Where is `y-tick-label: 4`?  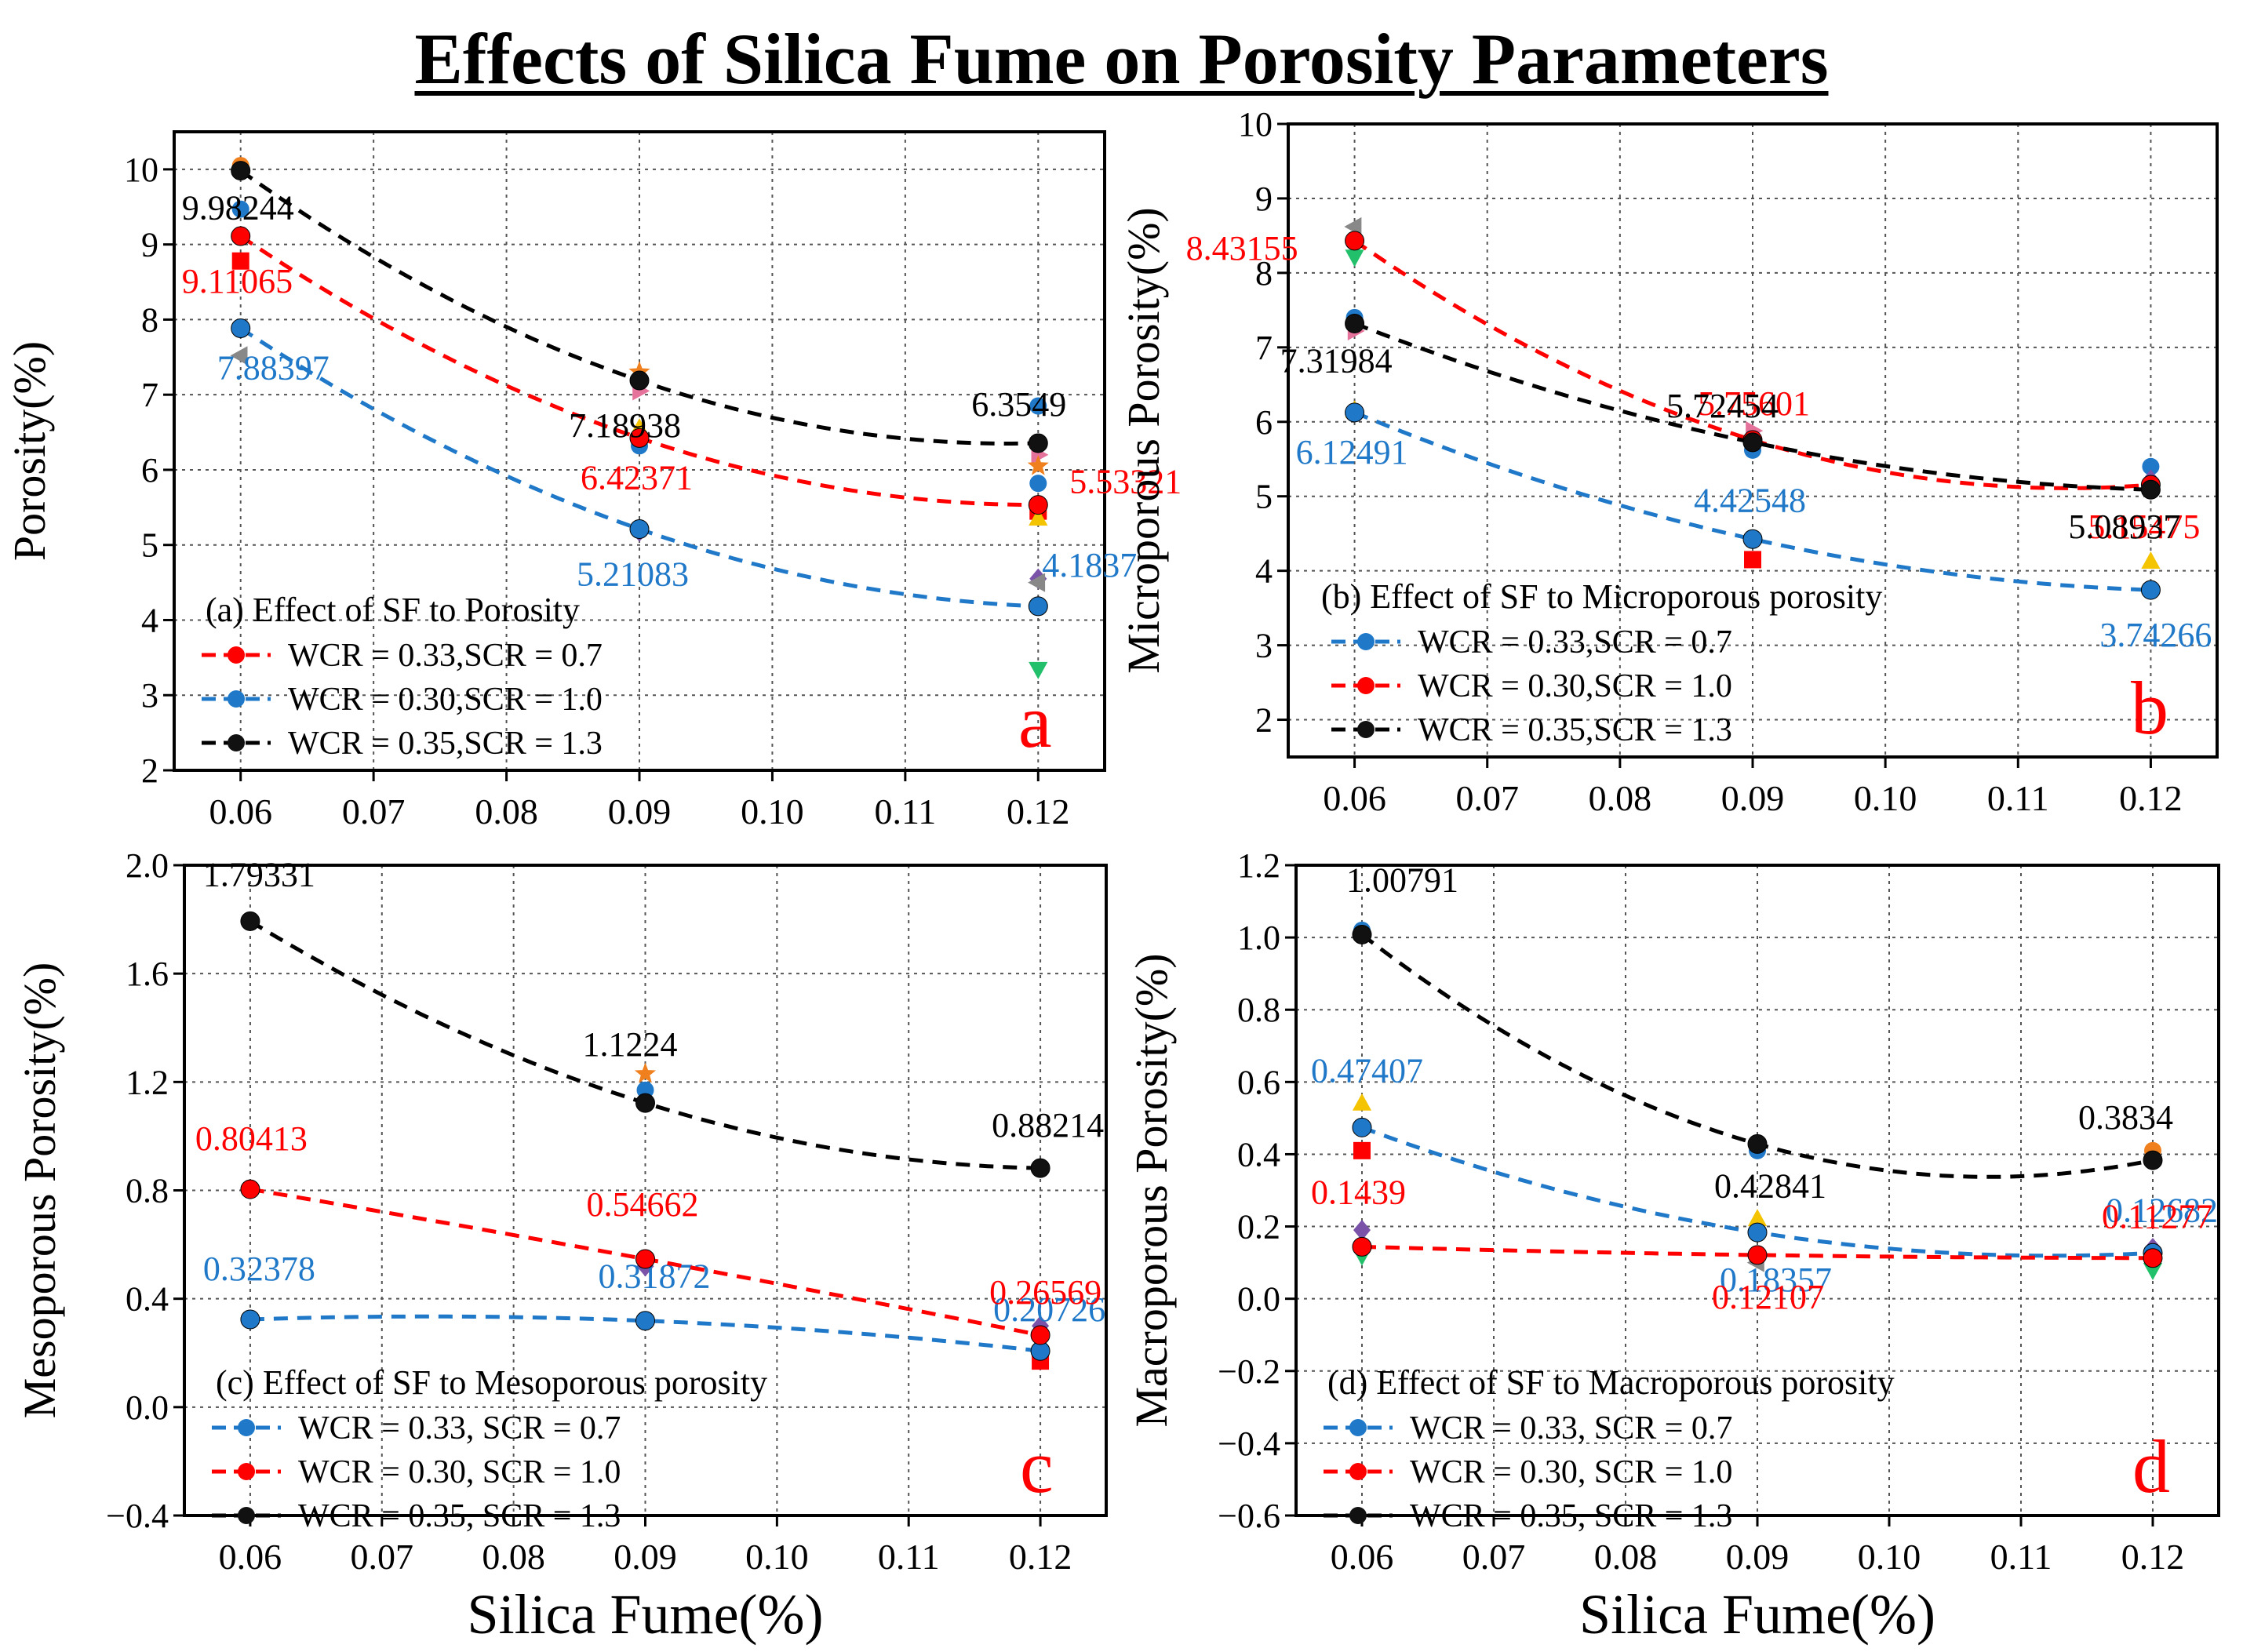
y-tick-label: 4 is located at coordinates (149, 620).